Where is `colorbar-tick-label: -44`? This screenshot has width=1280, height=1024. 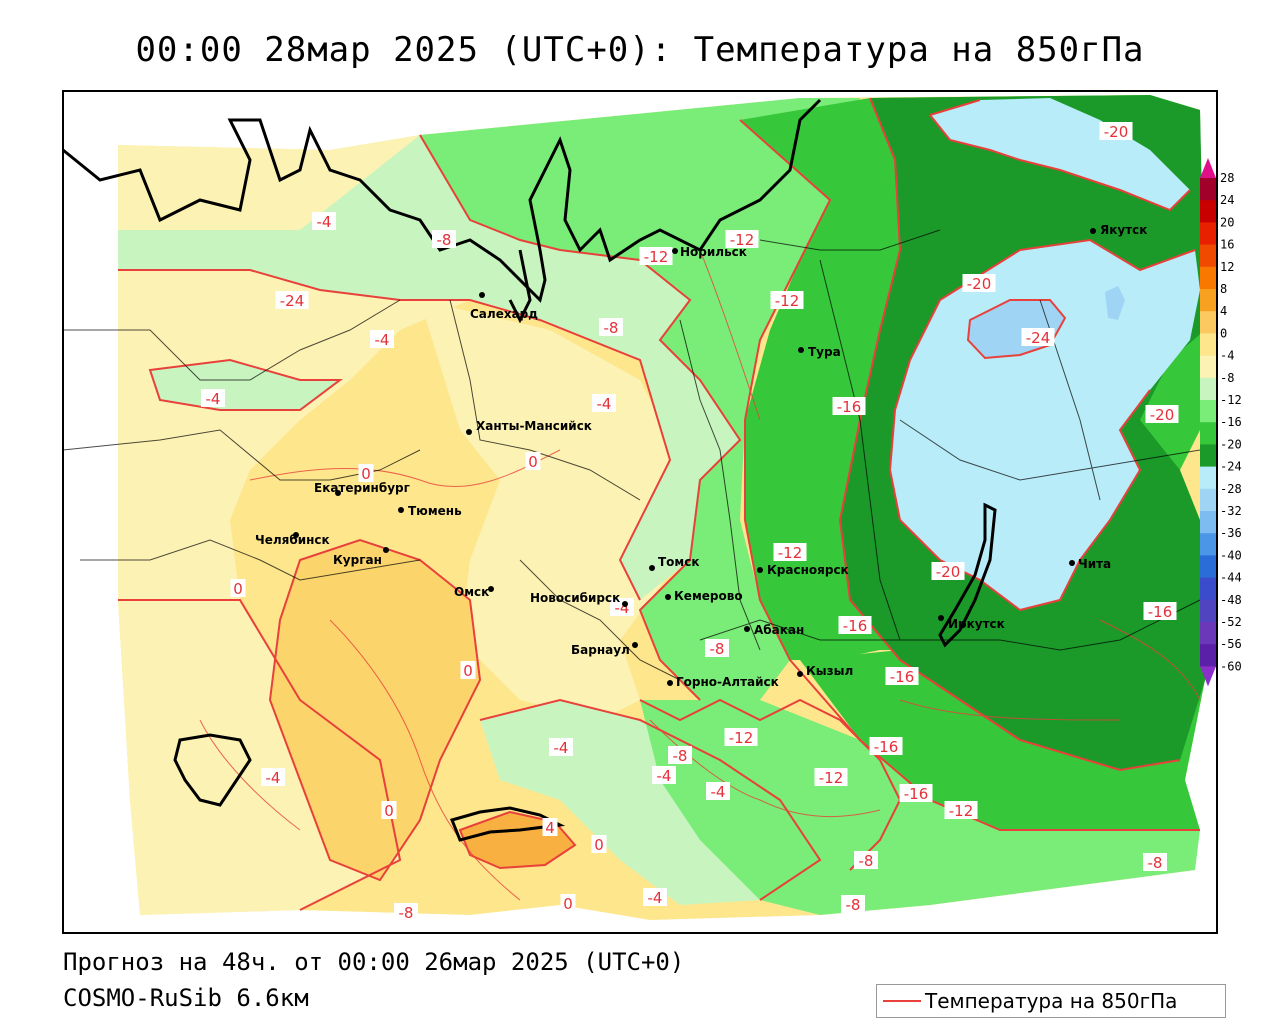
colorbar-tick-label: -44 is located at coordinates (1231, 578).